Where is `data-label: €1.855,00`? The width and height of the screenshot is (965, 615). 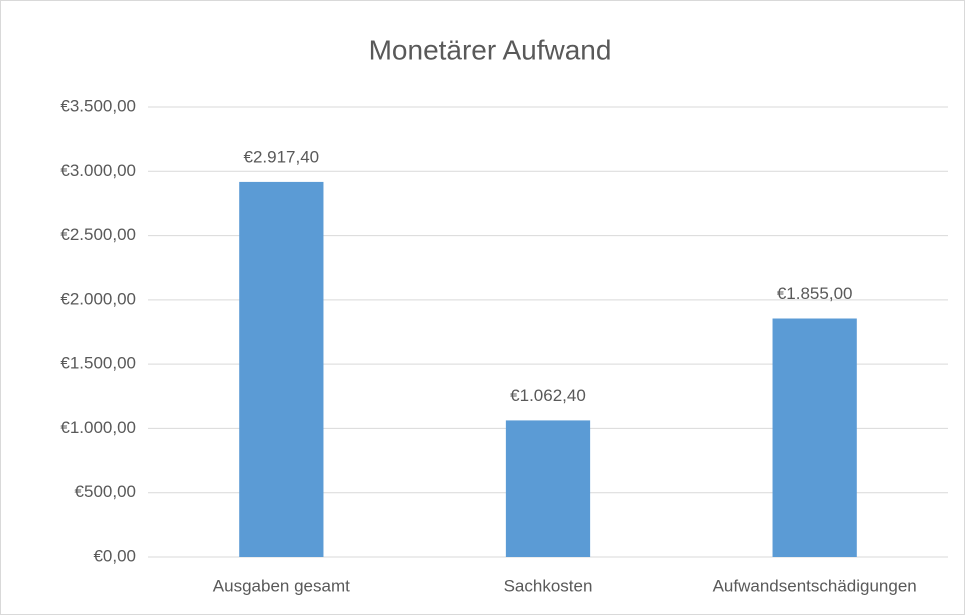 data-label: €1.855,00 is located at coordinates (815, 293).